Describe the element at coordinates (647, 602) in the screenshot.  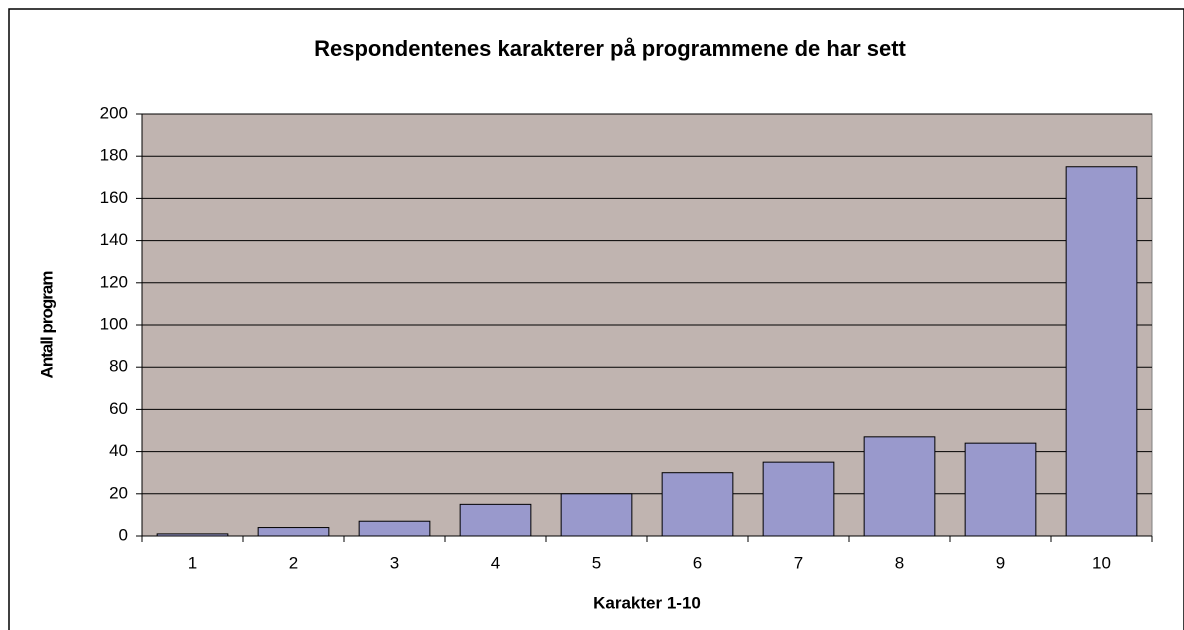
I see `x-axis-title: Karakter 1-10` at that location.